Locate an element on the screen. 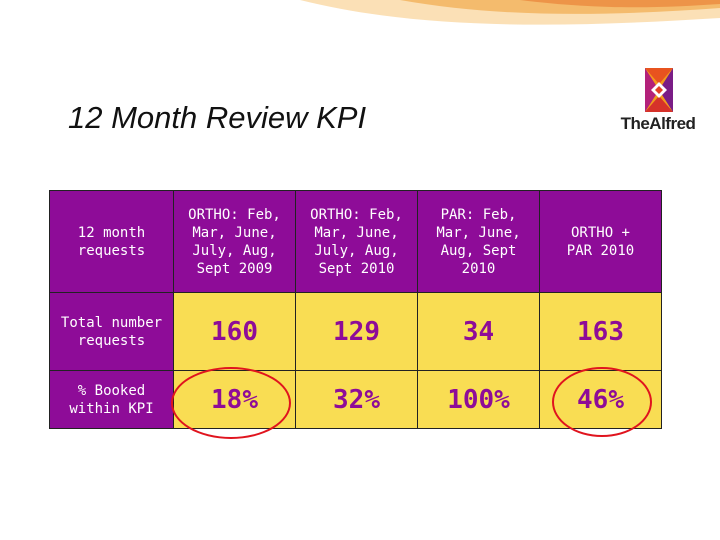 This screenshot has width=720, height=540. value-cell: 32% is located at coordinates (356, 399).